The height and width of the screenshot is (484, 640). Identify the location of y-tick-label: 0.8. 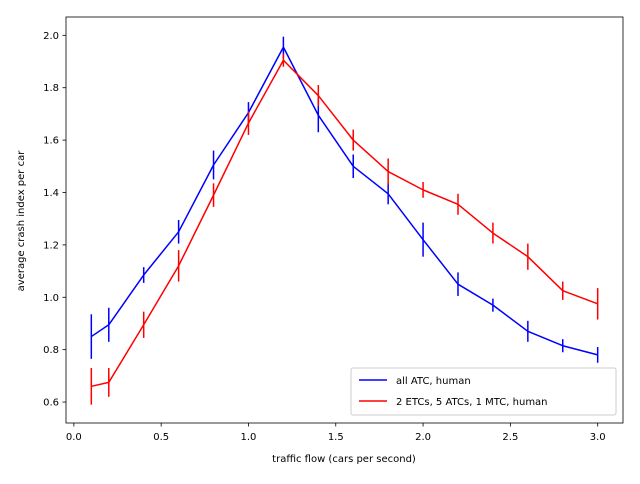
(51, 350).